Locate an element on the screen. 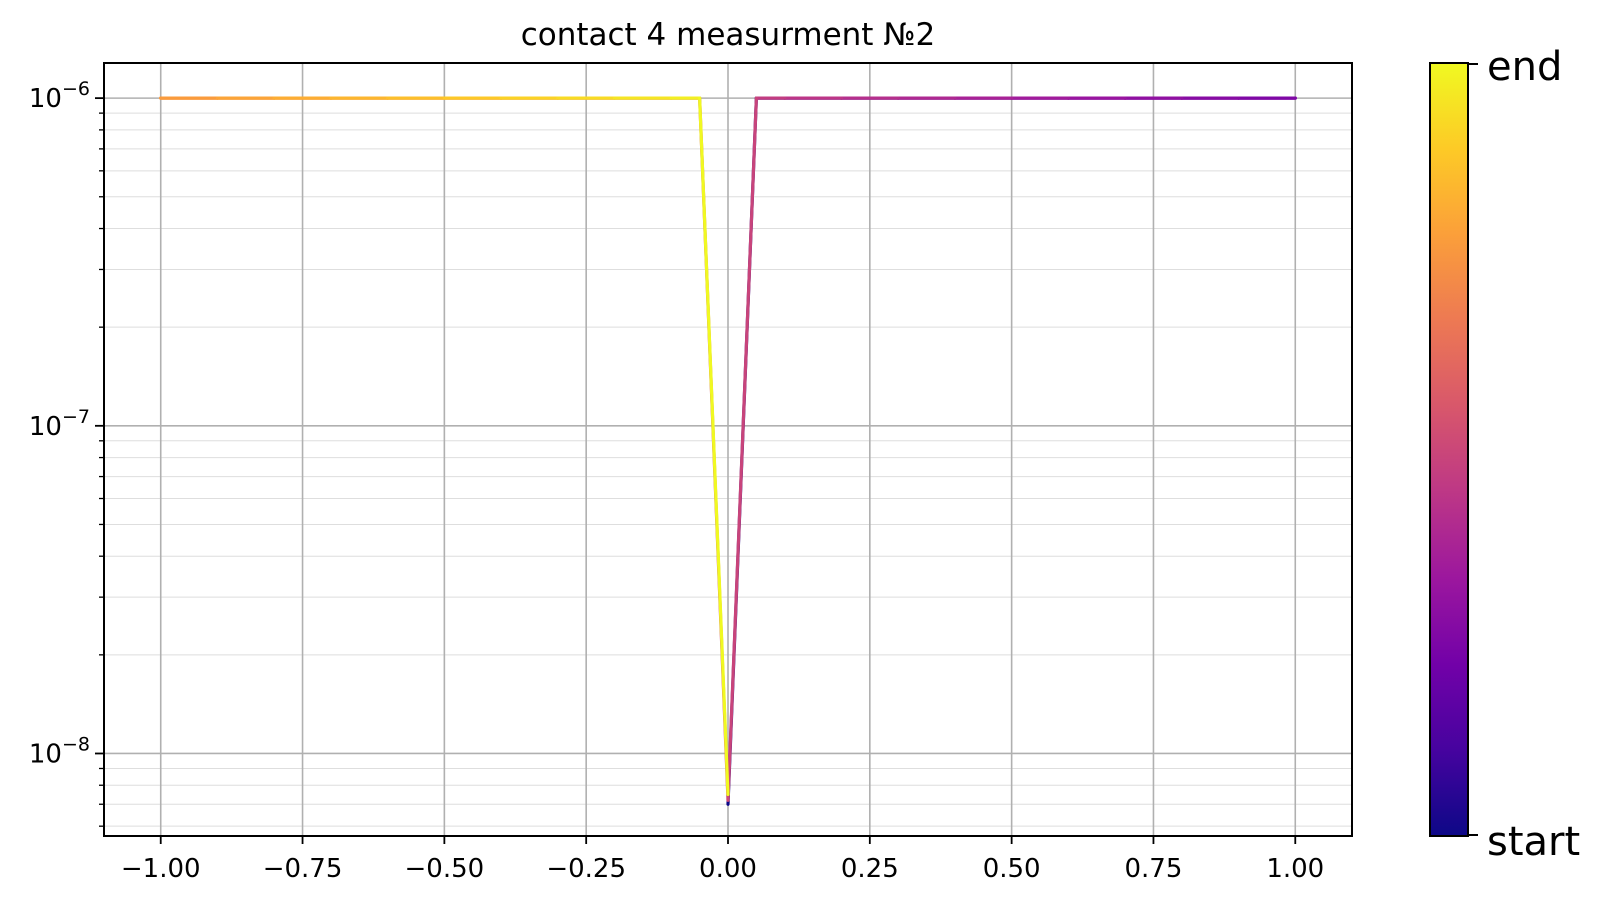  y-axis: 10⁻⁸ 10⁻⁷ 10⁻⁶ is located at coordinates (66, 452).